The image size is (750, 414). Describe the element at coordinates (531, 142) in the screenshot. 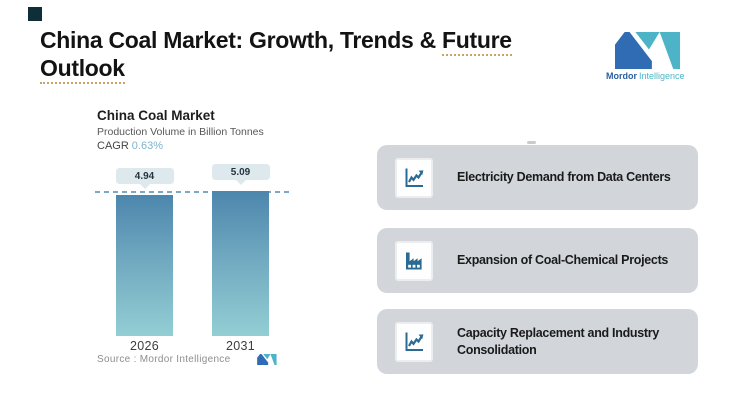

I see `stray-mark` at that location.